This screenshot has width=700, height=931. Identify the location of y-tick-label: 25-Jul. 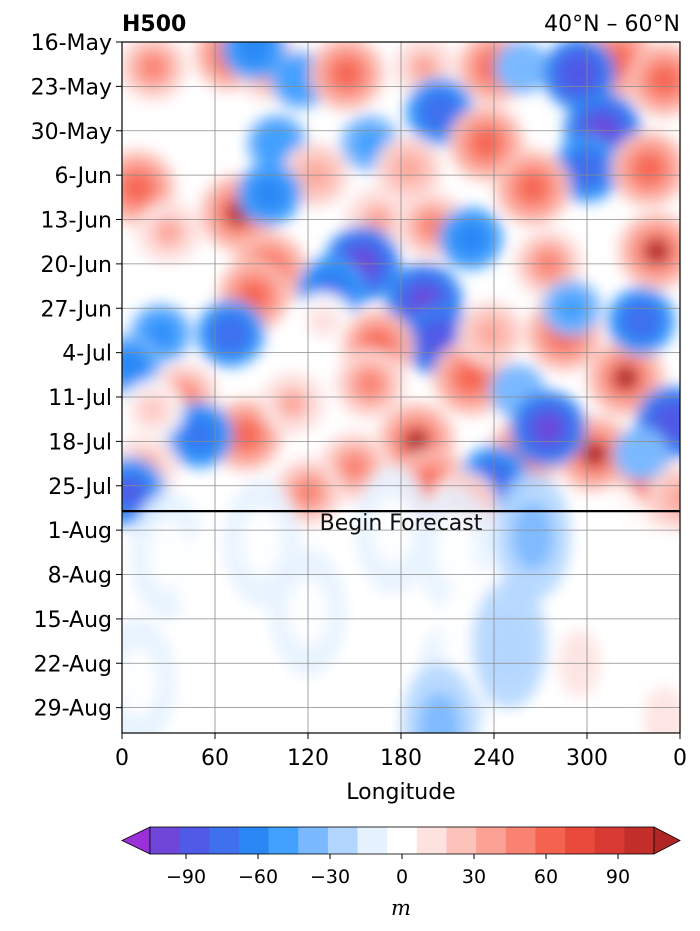
(80, 487).